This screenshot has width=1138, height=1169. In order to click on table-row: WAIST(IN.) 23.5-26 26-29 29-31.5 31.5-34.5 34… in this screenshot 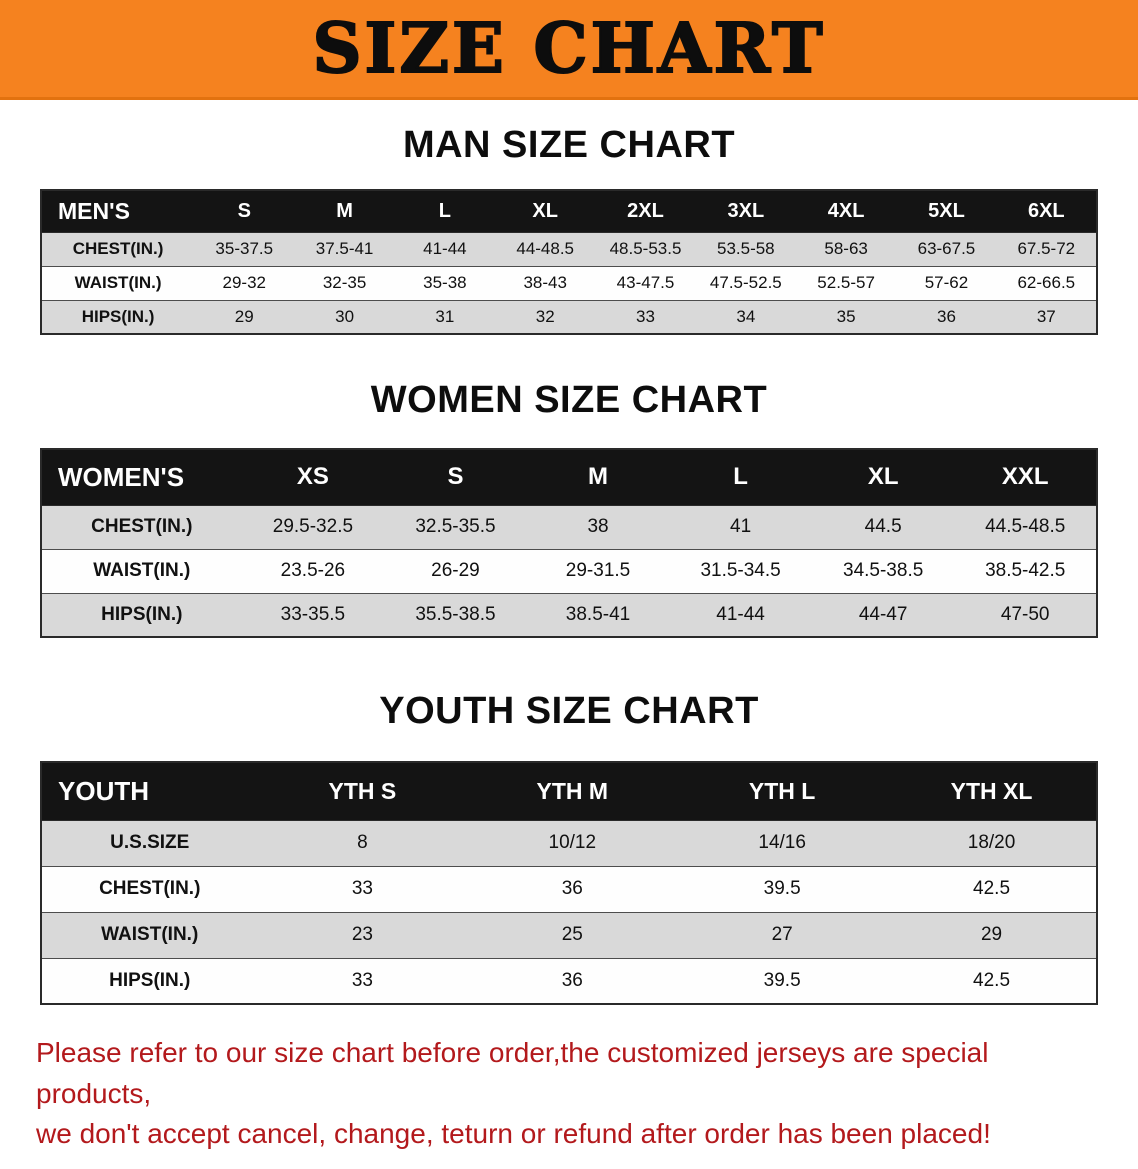, I will do `click(569, 571)`.